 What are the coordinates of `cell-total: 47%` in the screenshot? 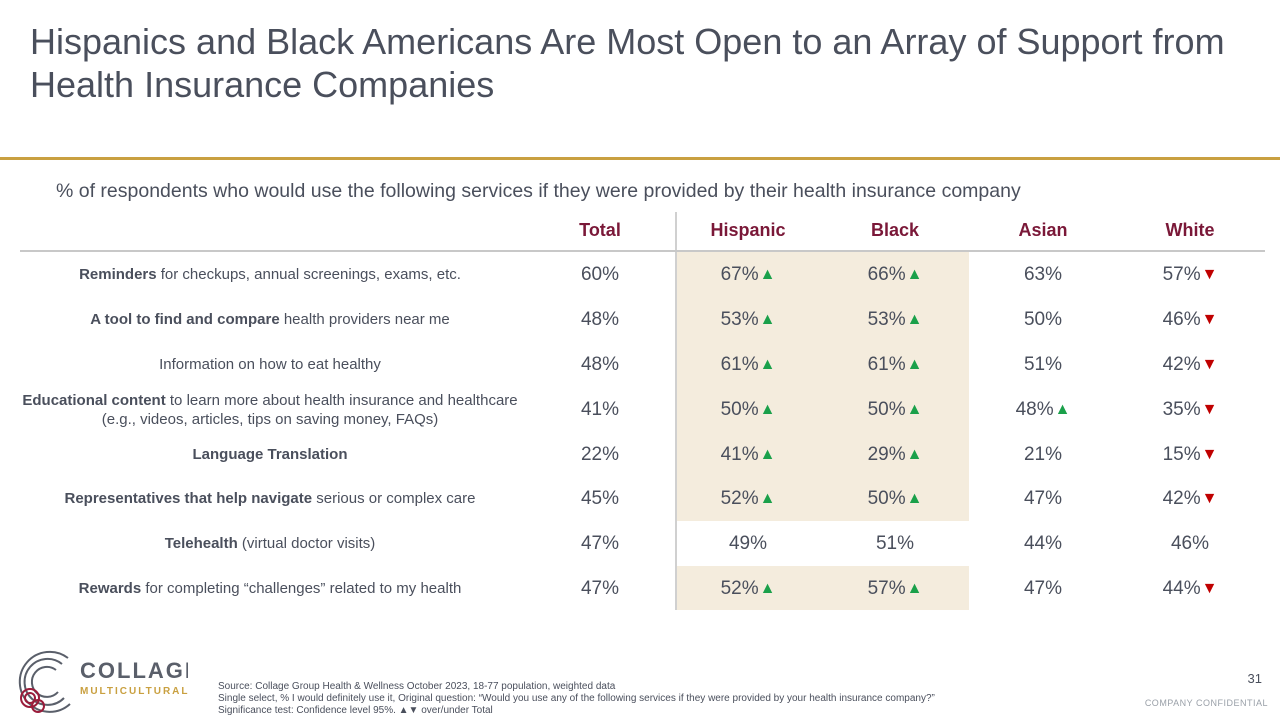 It's located at (600, 543).